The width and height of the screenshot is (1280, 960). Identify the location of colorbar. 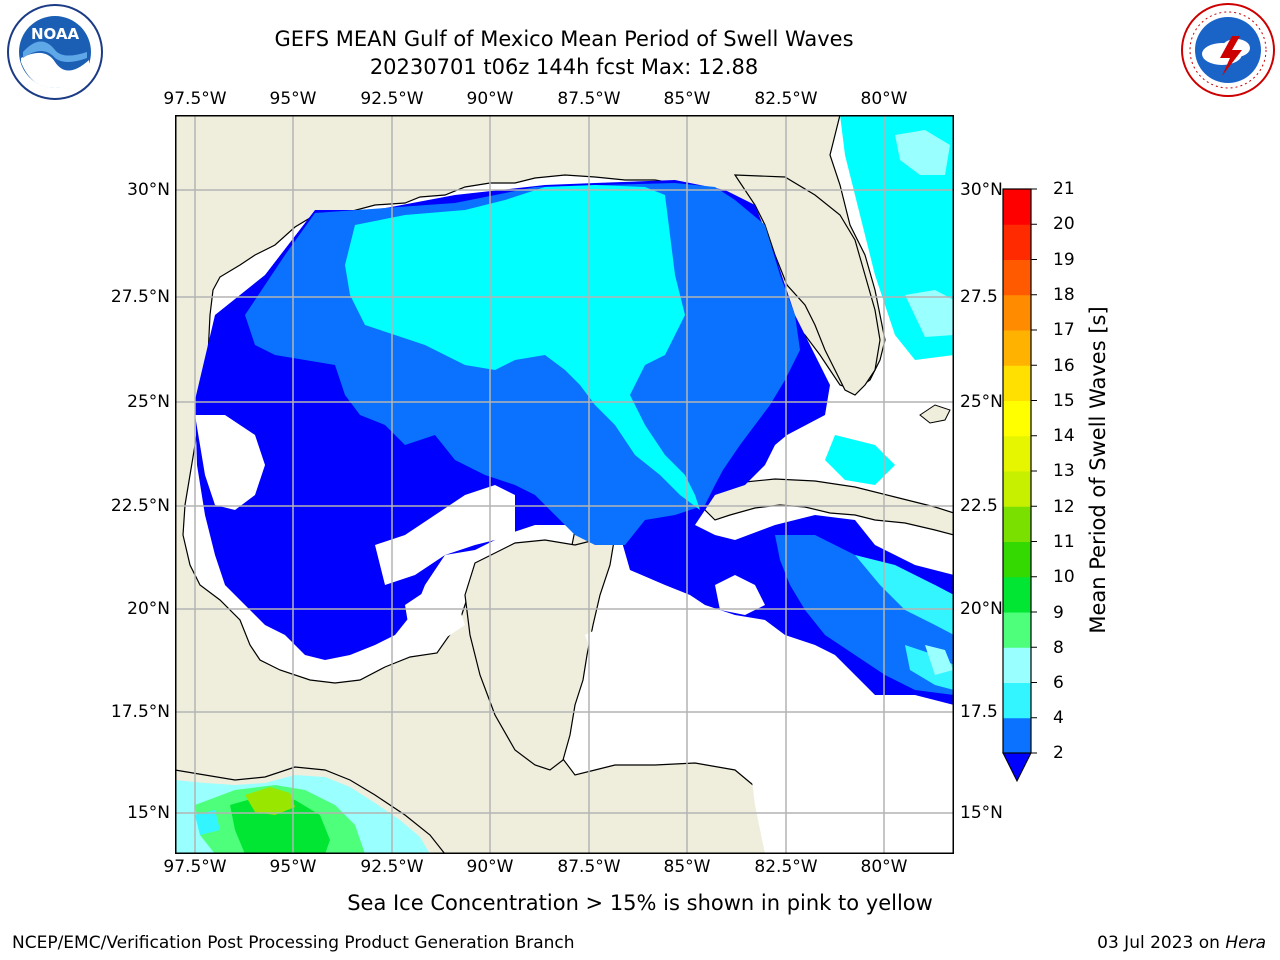
(1019, 485).